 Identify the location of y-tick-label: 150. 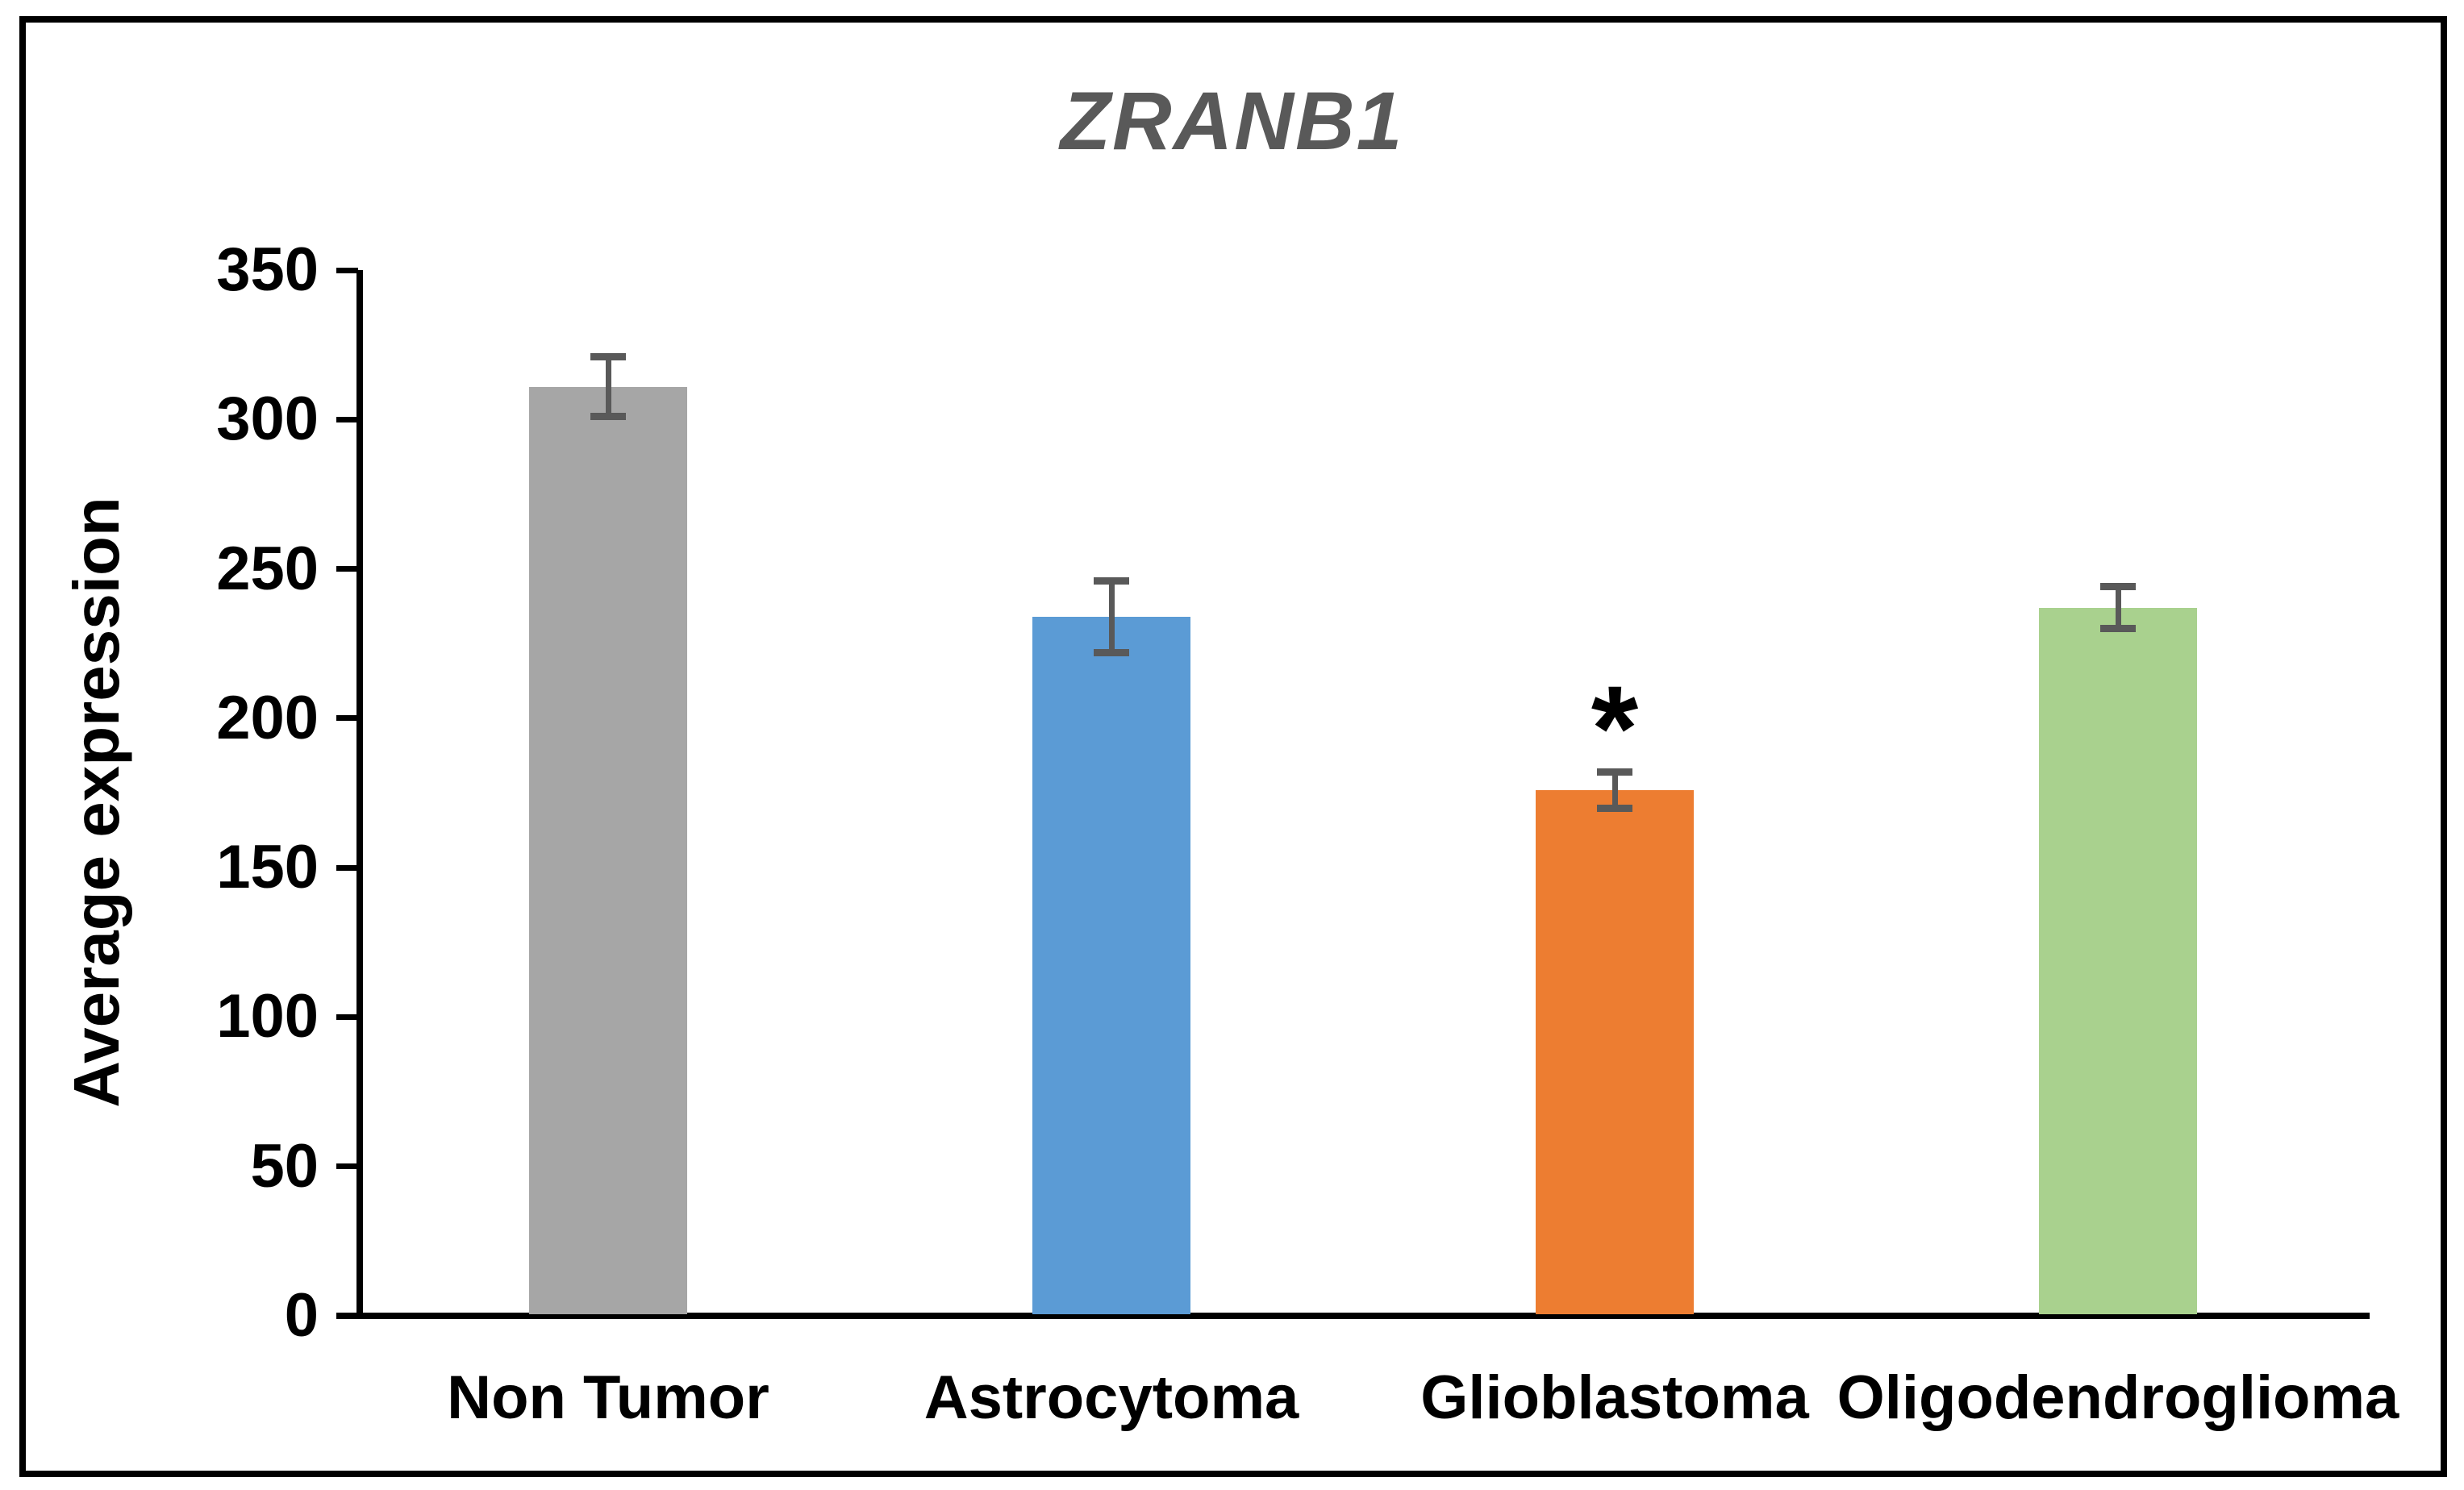
(267, 867).